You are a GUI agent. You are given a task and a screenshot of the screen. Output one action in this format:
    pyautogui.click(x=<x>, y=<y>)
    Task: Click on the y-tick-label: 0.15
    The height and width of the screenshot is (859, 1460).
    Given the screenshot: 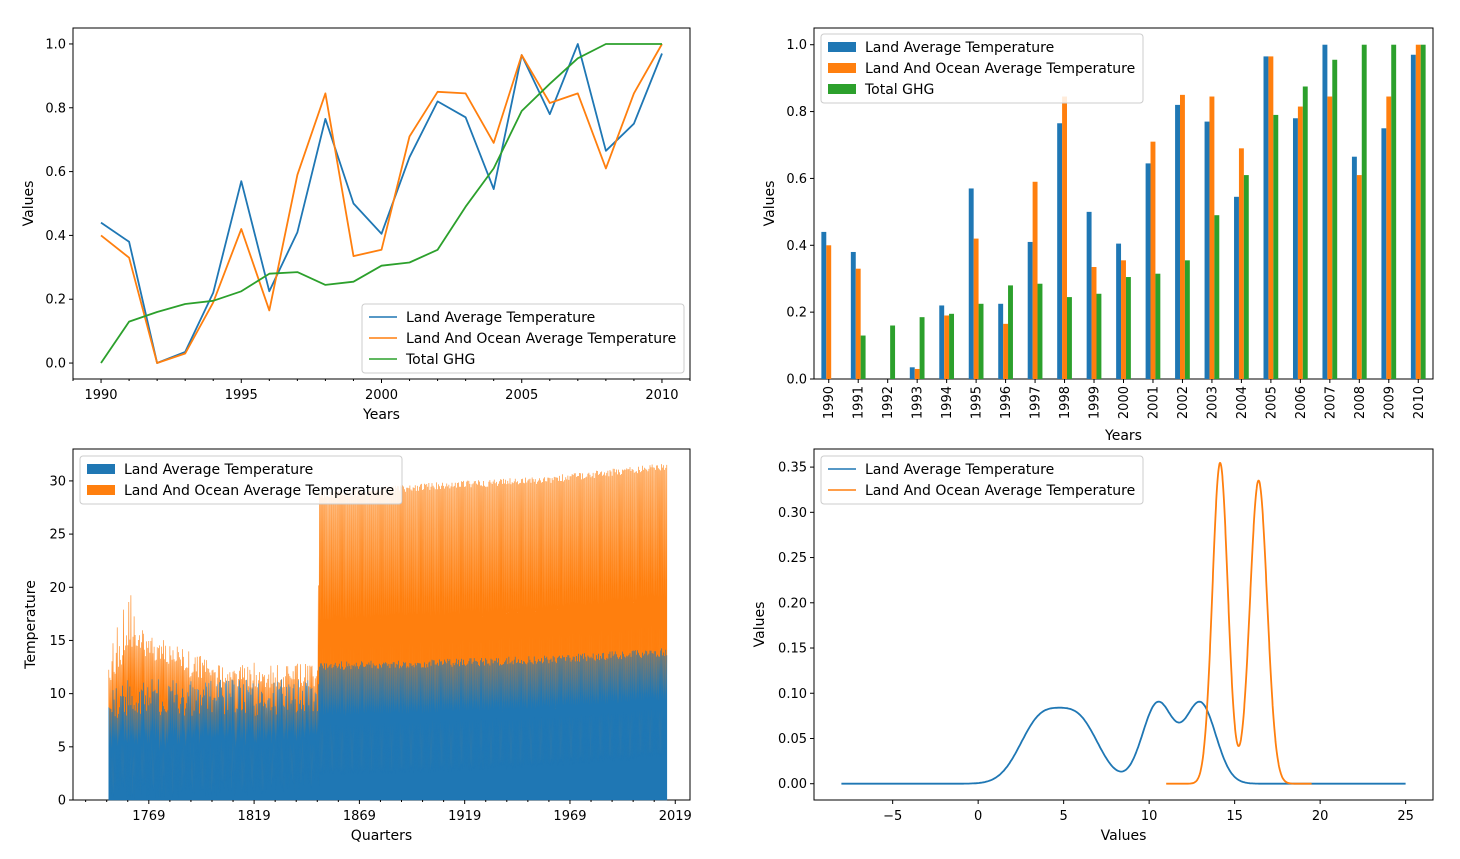 What is the action you would take?
    pyautogui.click(x=792, y=649)
    